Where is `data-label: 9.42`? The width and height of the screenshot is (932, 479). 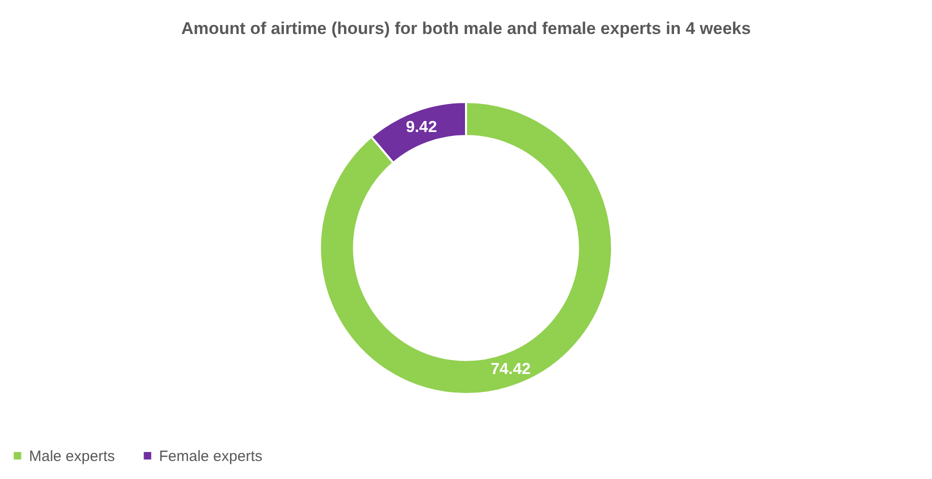 data-label: 9.42 is located at coordinates (422, 127).